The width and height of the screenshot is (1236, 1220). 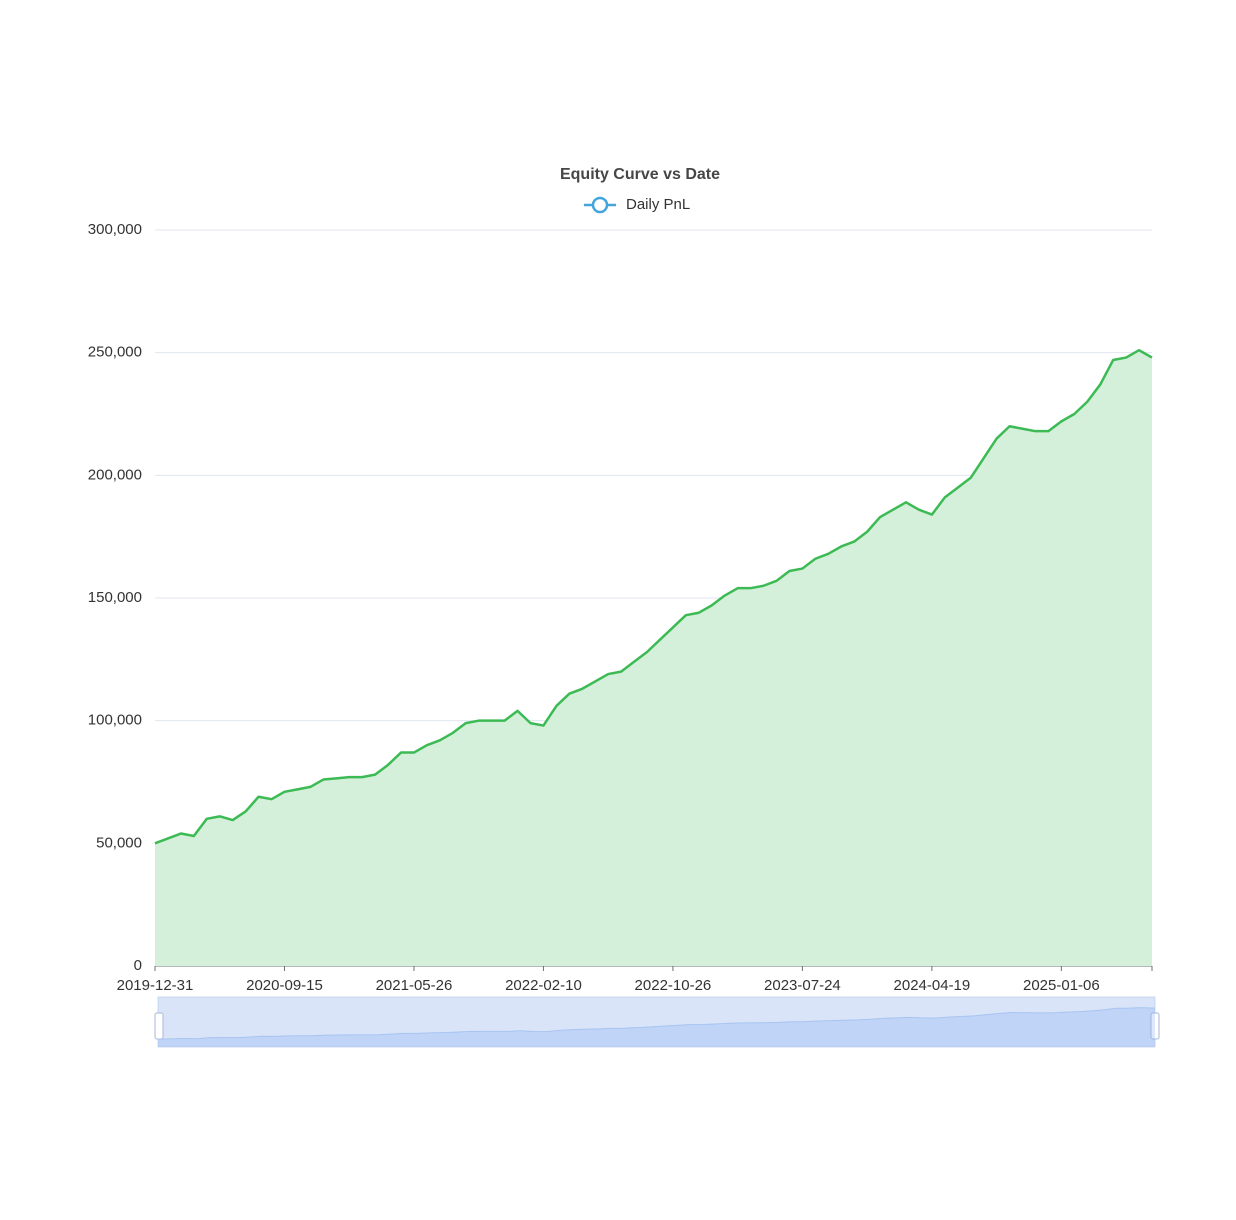 What do you see at coordinates (658, 204) in the screenshot?
I see `legend-label: Daily PnL` at bounding box center [658, 204].